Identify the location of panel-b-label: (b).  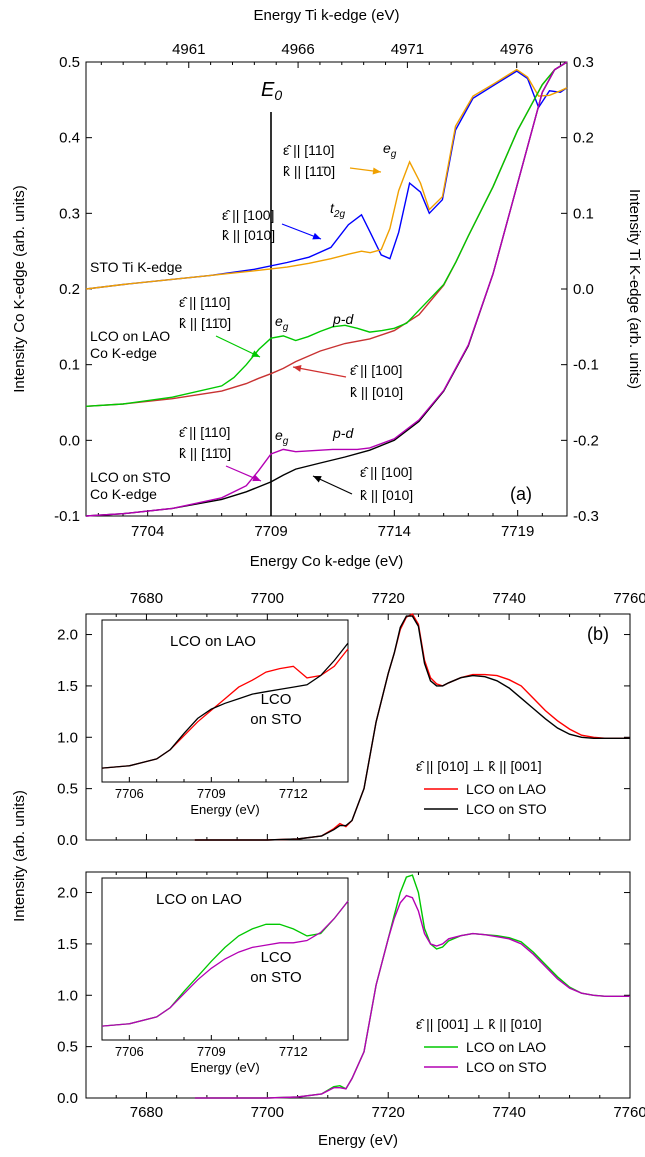
(598, 634).